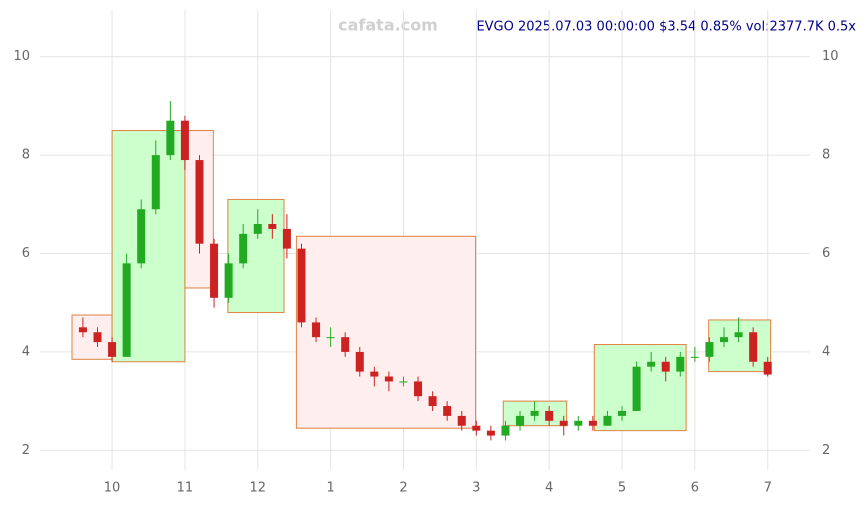  I want to click on y-tick-label-right: 8, so click(826, 155).